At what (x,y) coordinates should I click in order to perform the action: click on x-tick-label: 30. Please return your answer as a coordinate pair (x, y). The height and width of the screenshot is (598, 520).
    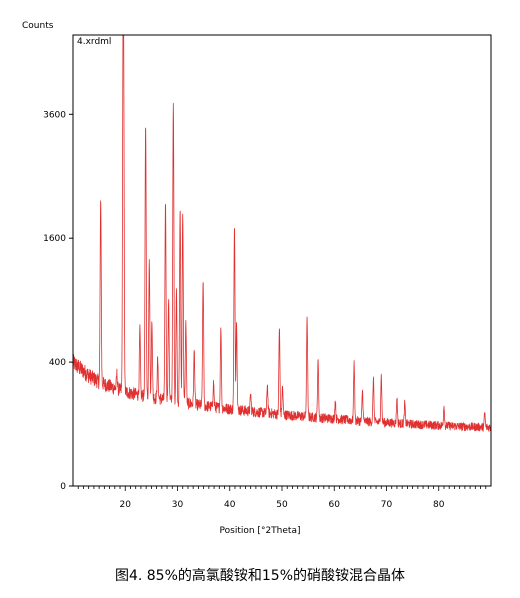
    Looking at the image, I should click on (178, 505).